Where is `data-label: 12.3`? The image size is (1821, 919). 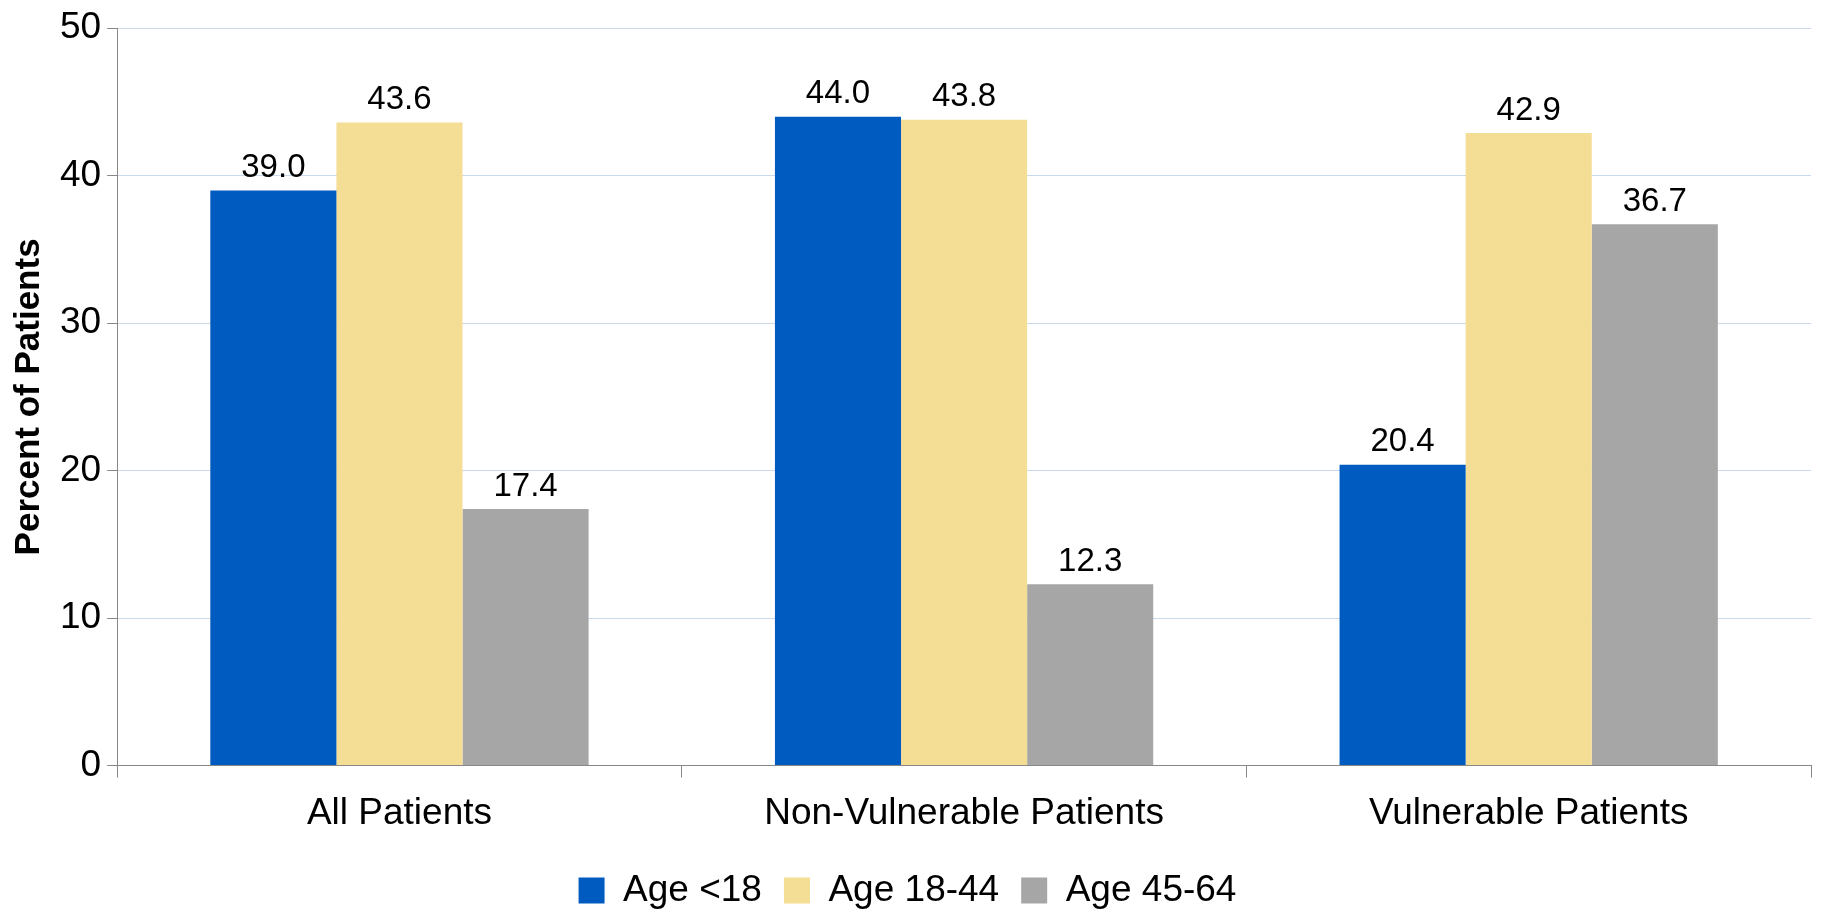
data-label: 12.3 is located at coordinates (1090, 559).